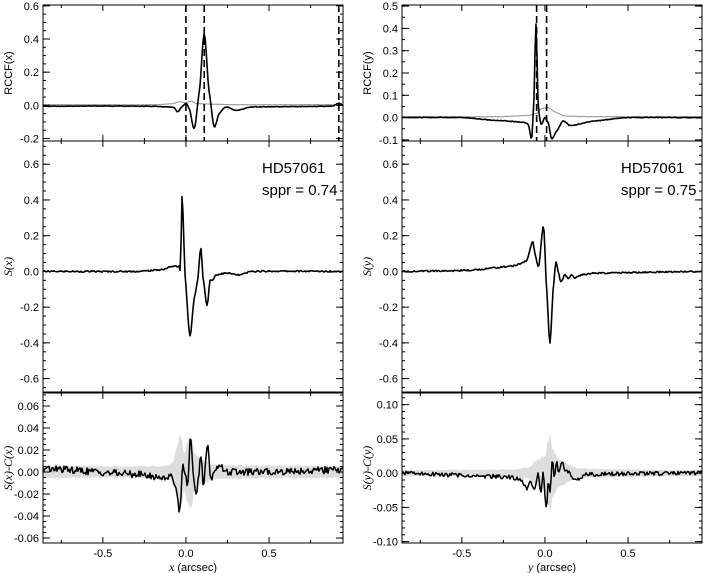 The height and width of the screenshot is (573, 703). I want to click on y-tick-label: -0.10, so click(385, 543).